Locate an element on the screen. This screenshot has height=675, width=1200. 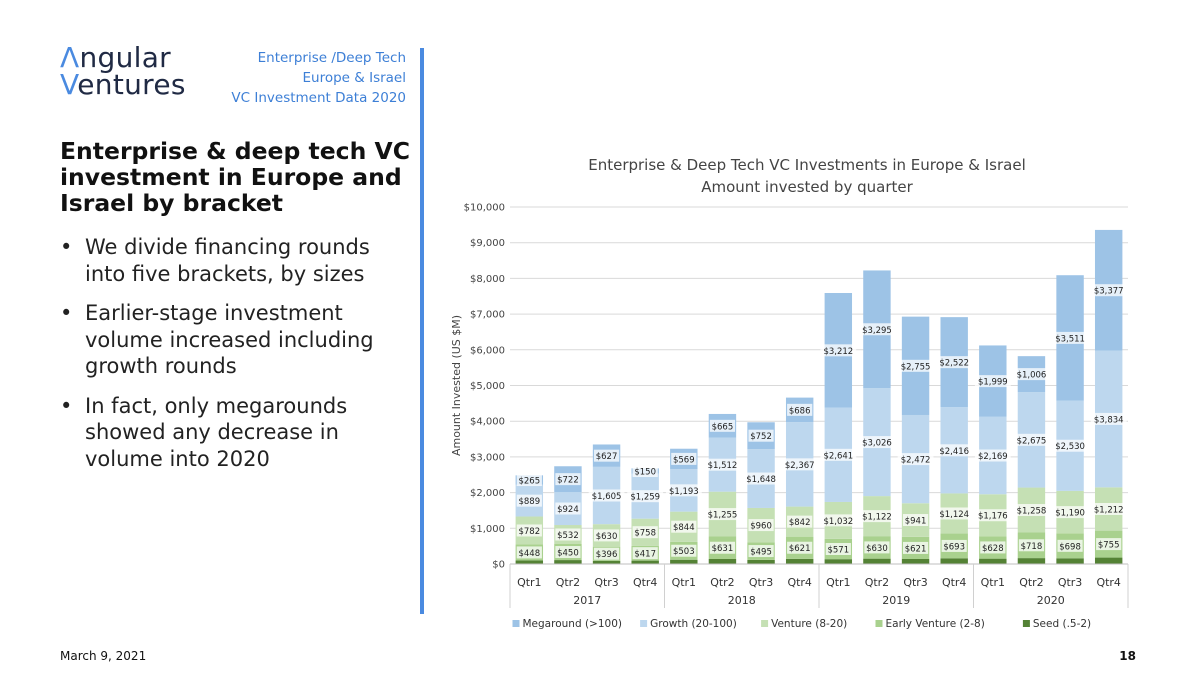
data-label: $718 is located at coordinates (1032, 547).